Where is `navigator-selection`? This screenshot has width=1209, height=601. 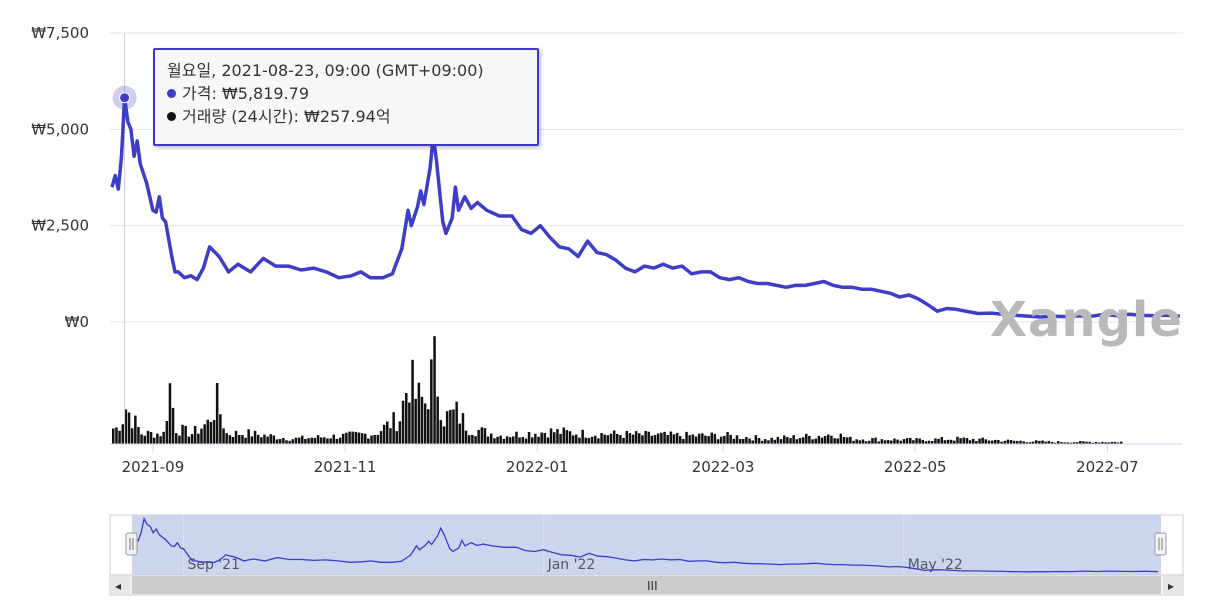
navigator-selection is located at coordinates (646, 545).